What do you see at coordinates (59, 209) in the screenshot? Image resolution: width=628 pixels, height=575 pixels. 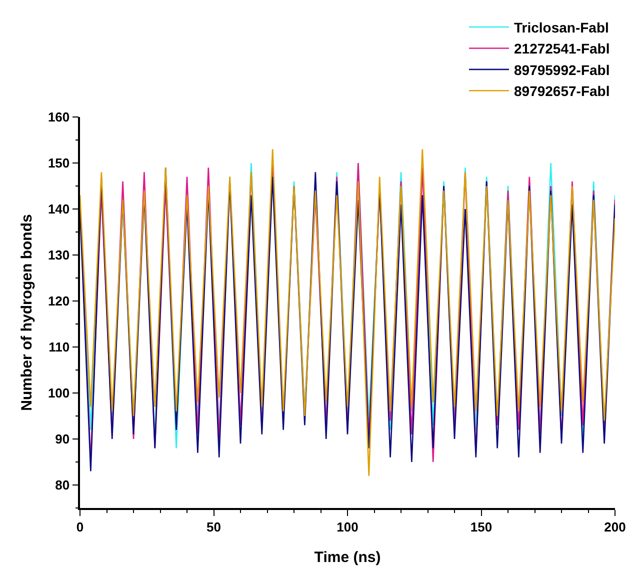 I see `y-tick-label: 140` at bounding box center [59, 209].